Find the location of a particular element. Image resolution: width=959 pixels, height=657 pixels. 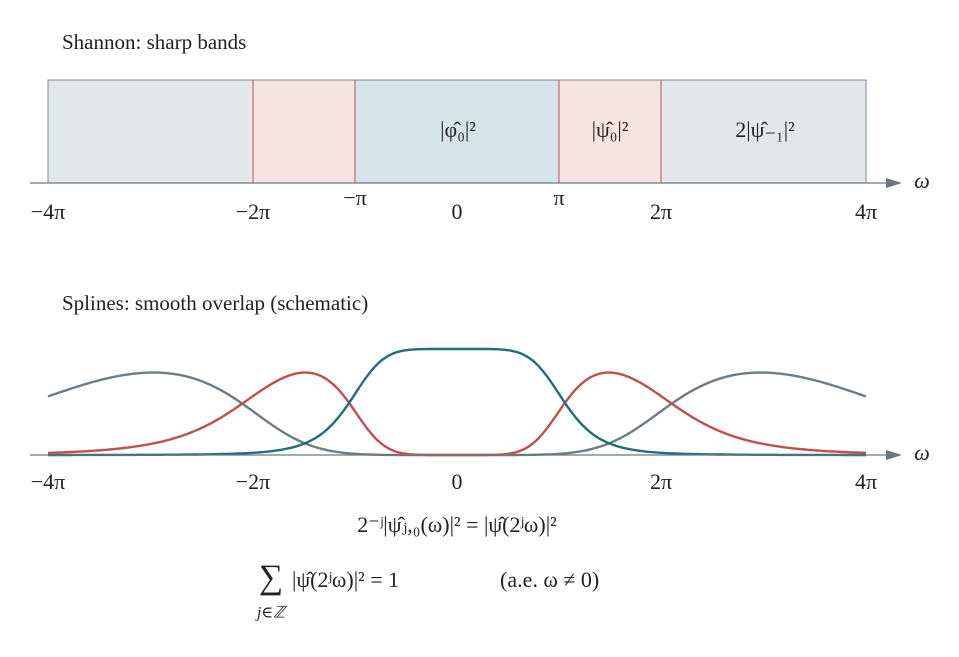

formula-note: (a.e. ω ≠ 0) is located at coordinates (549, 579).